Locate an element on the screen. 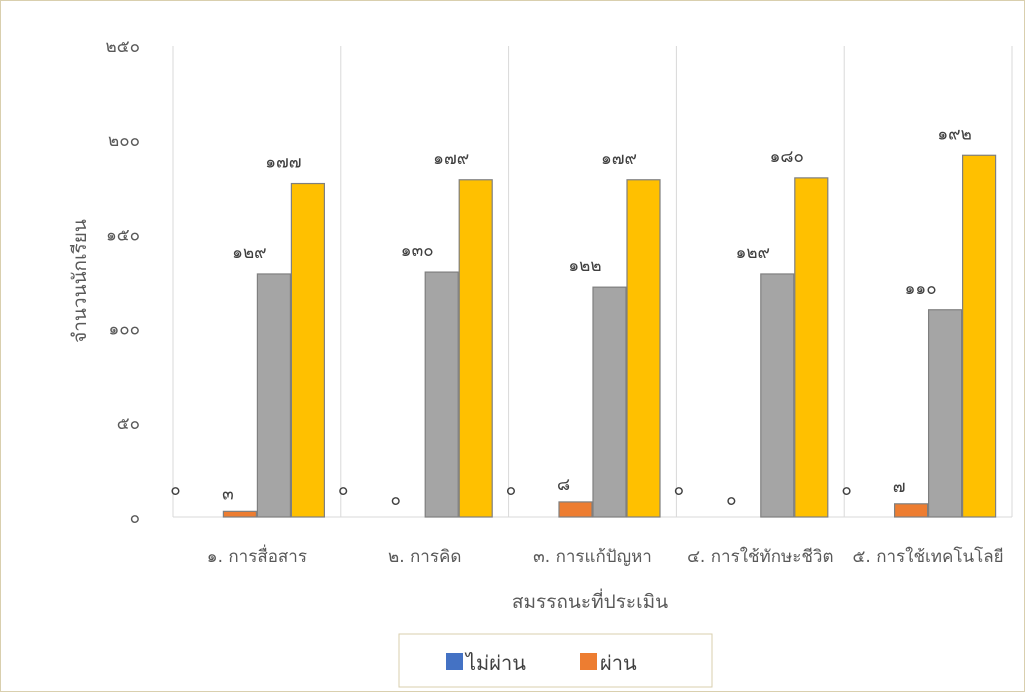  y-tick-label: ๕๐ is located at coordinates (128, 424).